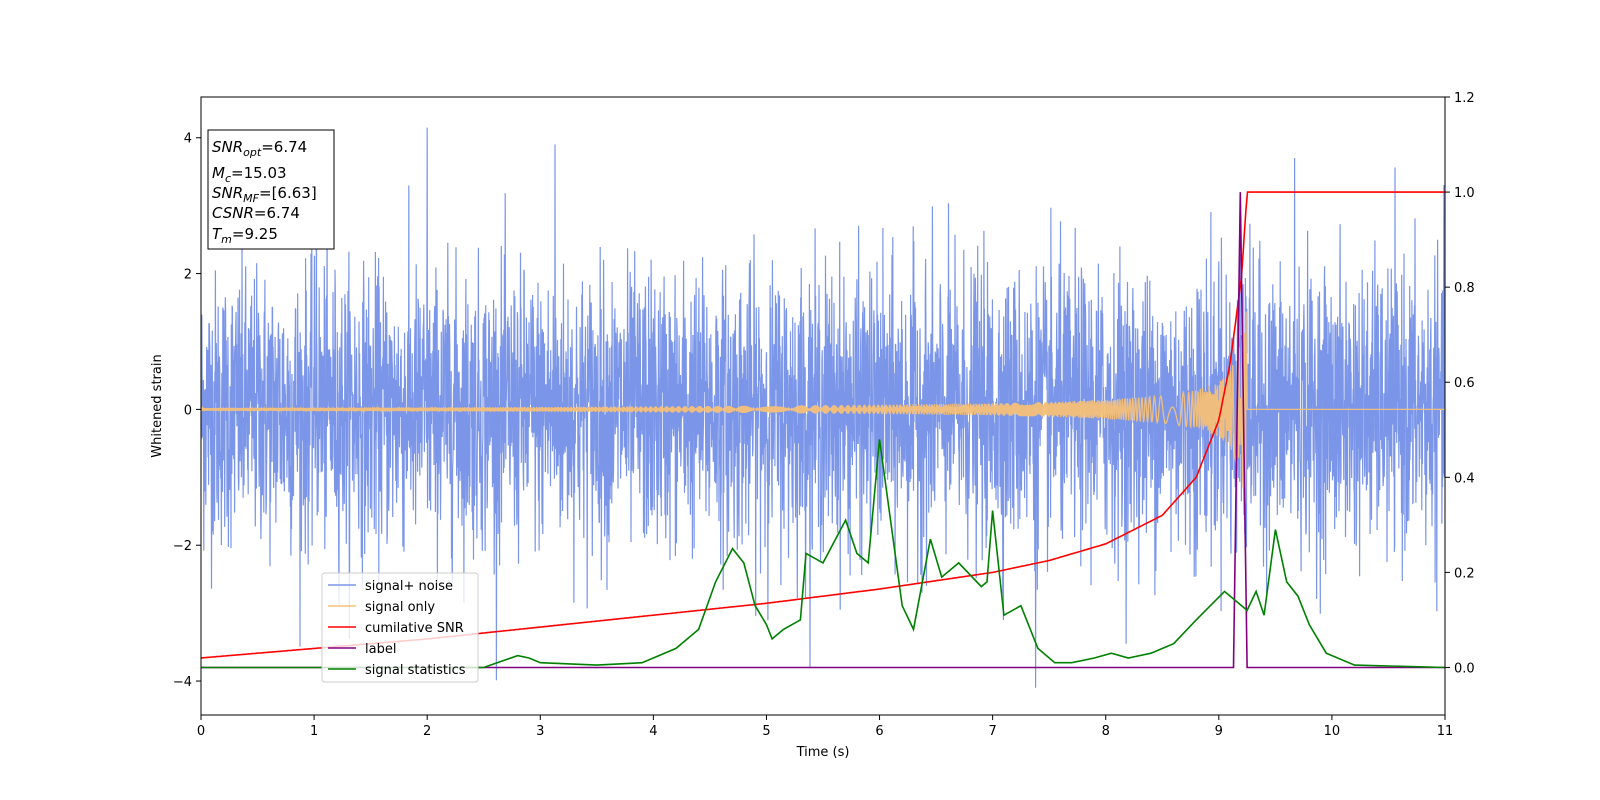  What do you see at coordinates (1464, 478) in the screenshot?
I see `y-tick-label-right: 0.4` at bounding box center [1464, 478].